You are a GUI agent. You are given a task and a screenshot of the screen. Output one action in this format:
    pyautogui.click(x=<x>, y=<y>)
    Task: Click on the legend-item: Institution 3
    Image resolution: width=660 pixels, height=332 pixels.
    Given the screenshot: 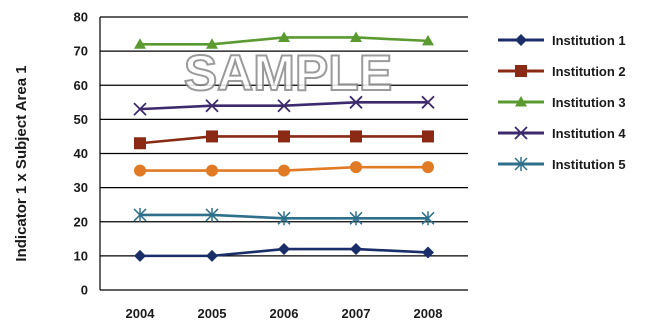 What is the action you would take?
    pyautogui.click(x=562, y=102)
    